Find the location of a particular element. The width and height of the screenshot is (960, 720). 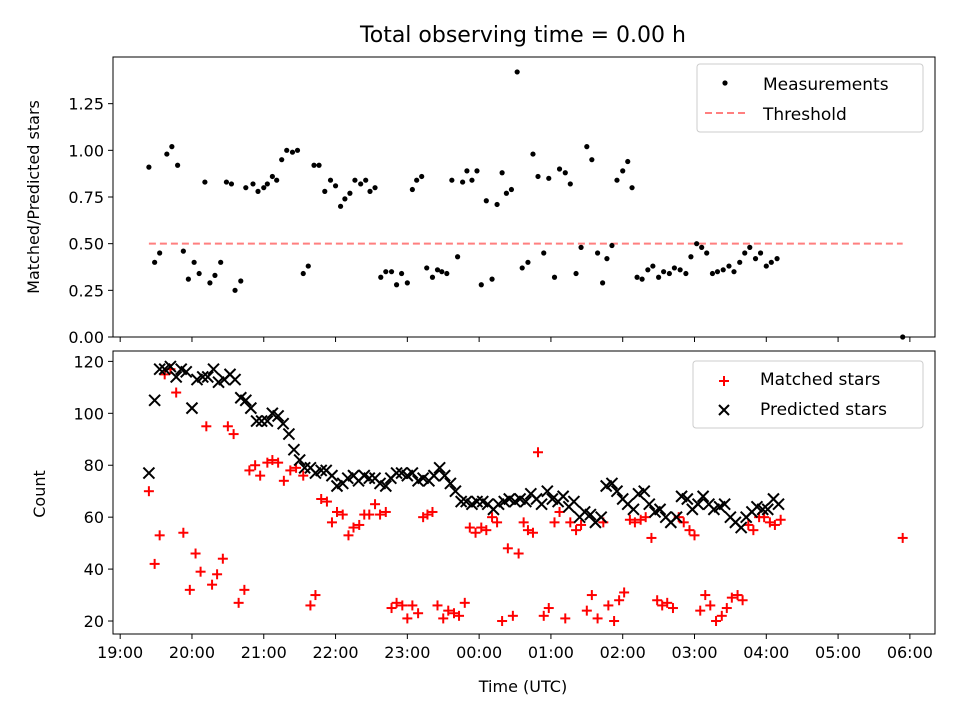

x-tick-label: 22:00 is located at coordinates (335, 652).